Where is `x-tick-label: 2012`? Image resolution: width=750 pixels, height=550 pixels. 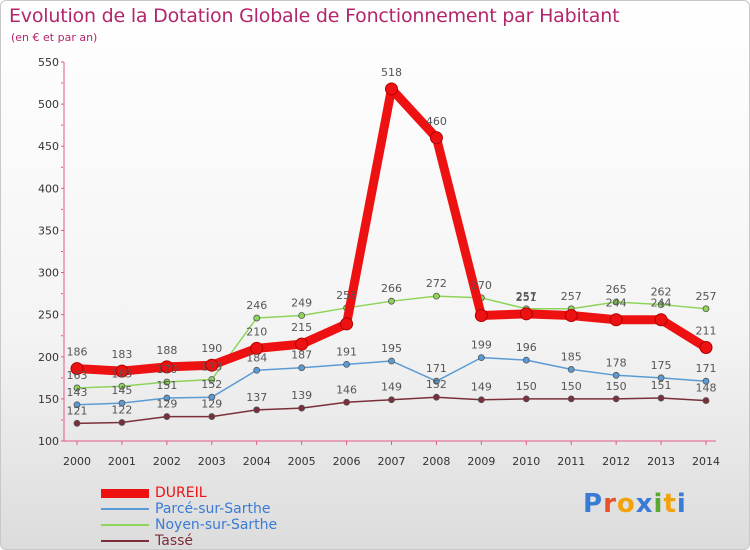 x-tick-label: 2012 is located at coordinates (616, 461).